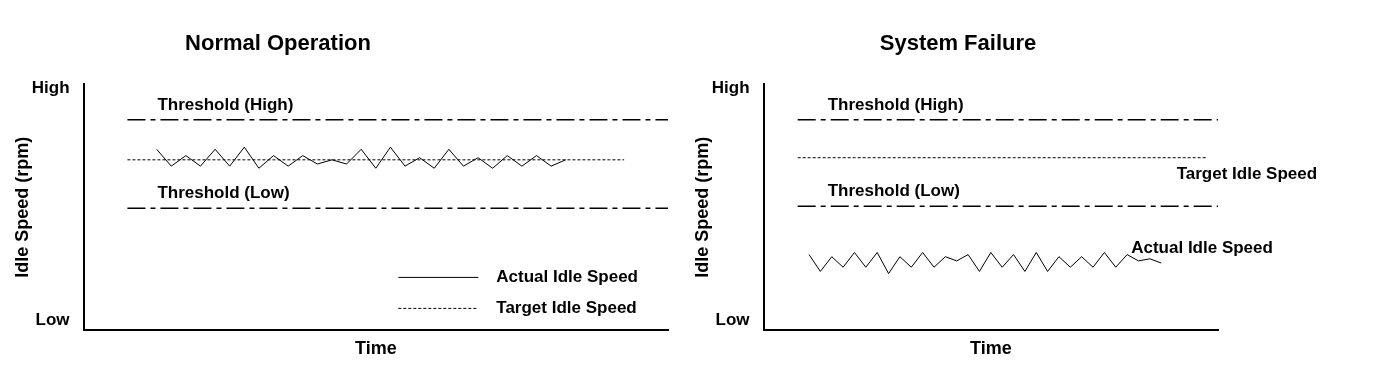 Image resolution: width=1392 pixels, height=374 pixels. I want to click on chart-title: Normal Operation, so click(278, 43).